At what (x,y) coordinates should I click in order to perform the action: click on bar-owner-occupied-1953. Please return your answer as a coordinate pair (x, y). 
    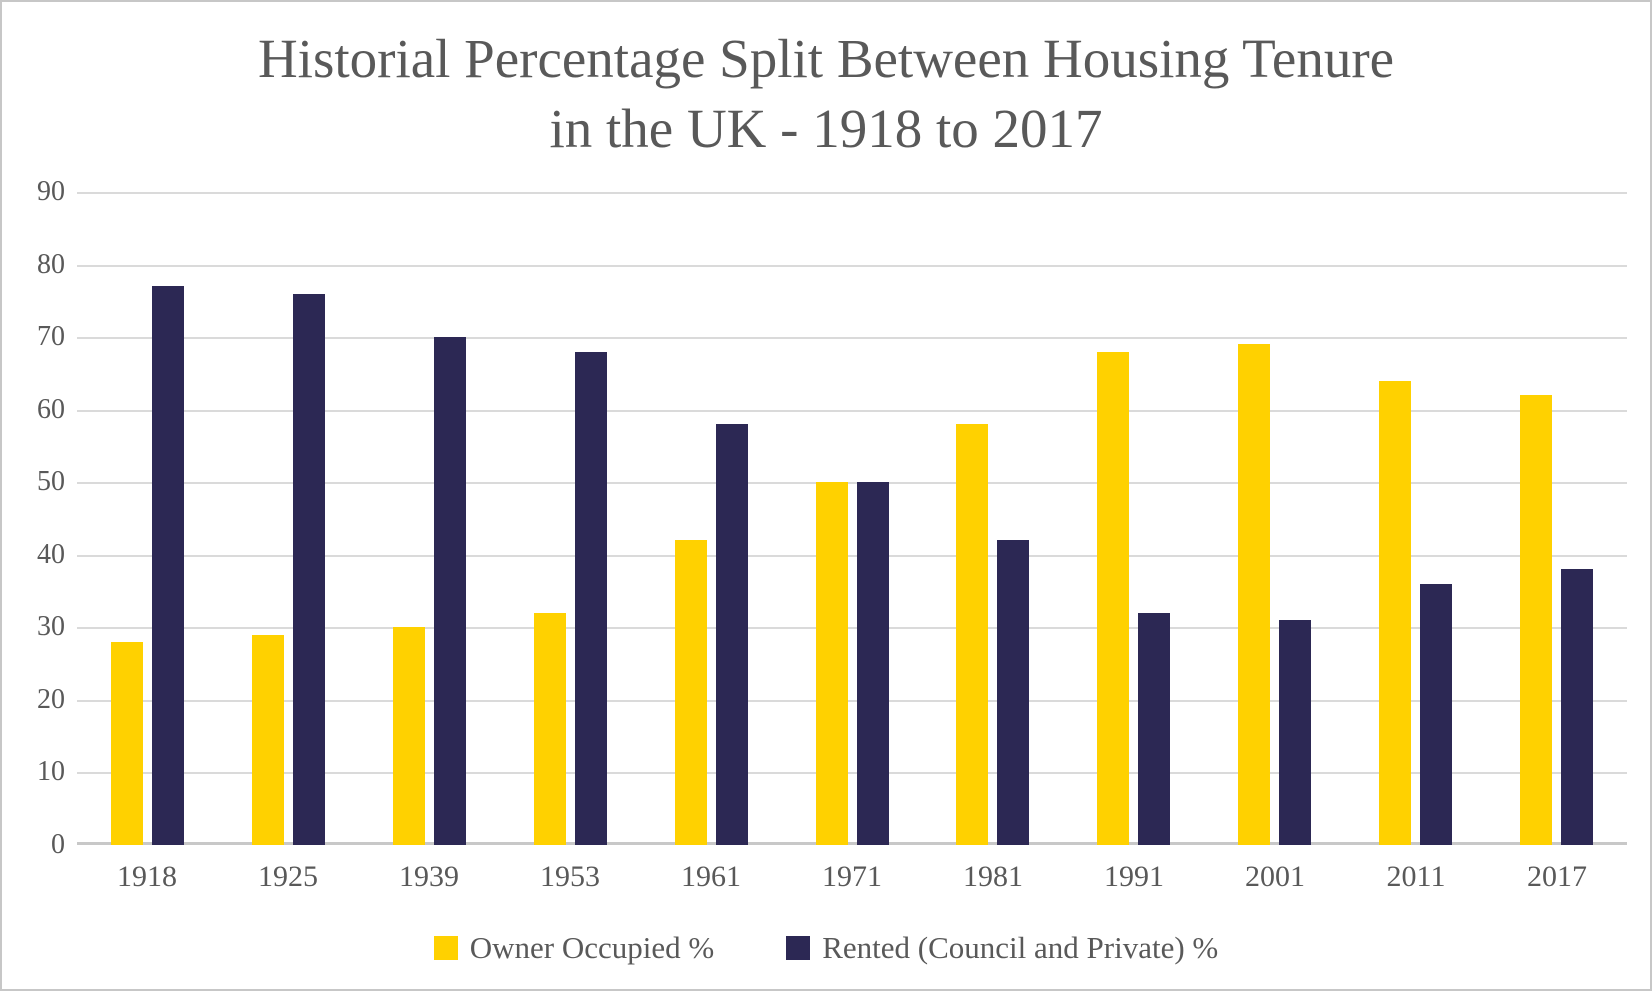
    Looking at the image, I should click on (550, 729).